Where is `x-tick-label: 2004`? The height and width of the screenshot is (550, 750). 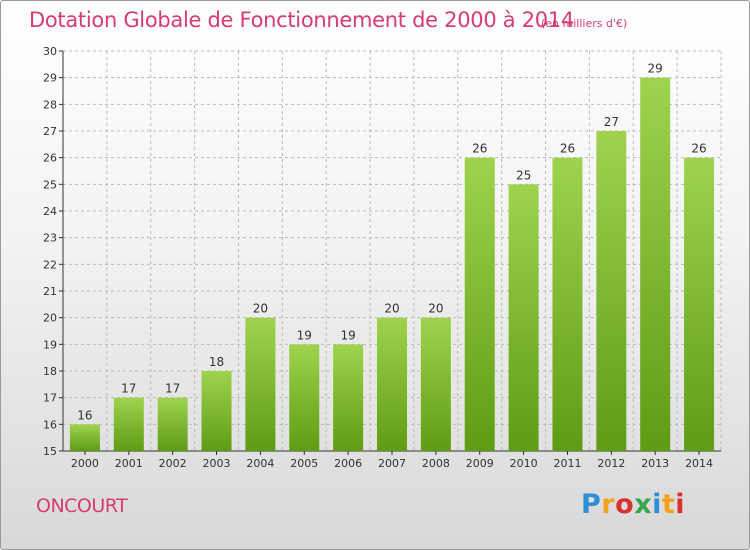 x-tick-label: 2004 is located at coordinates (260, 463).